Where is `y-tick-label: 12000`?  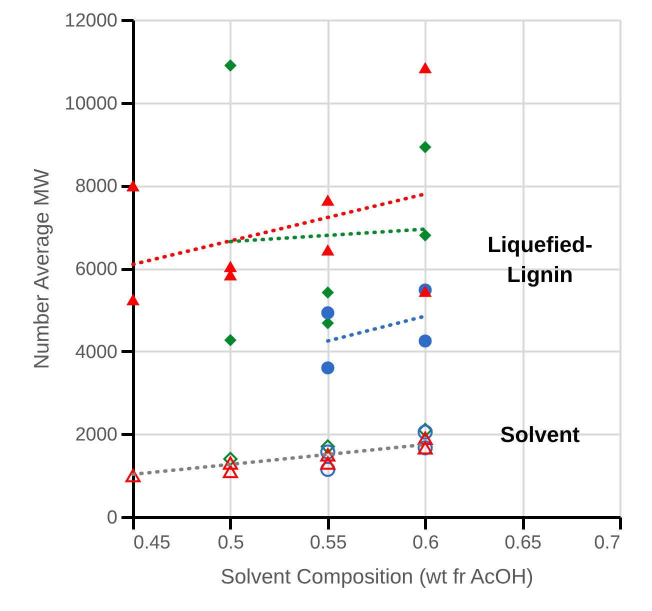
y-tick-label: 12000 is located at coordinates (91, 21).